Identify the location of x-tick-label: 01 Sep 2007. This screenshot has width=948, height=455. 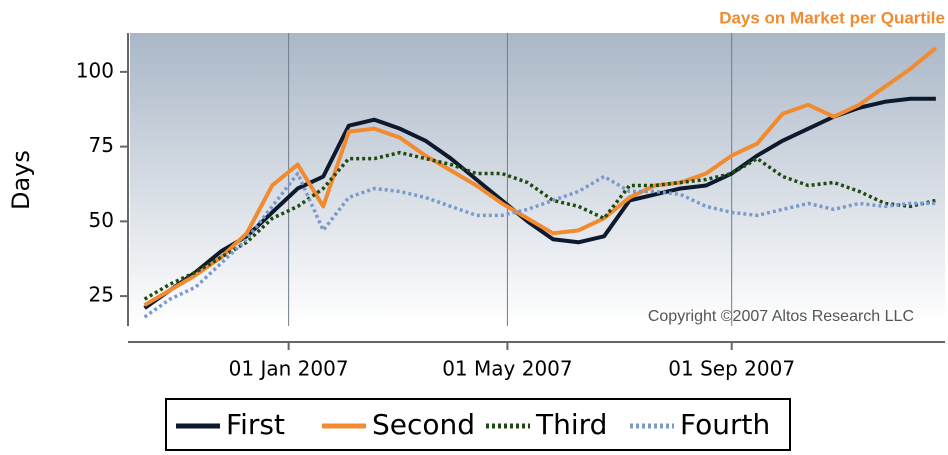
(731, 369).